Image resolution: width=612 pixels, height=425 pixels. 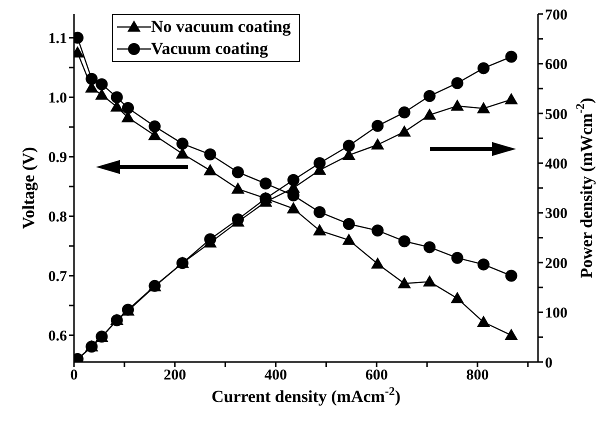 What do you see at coordinates (58, 277) in the screenshot?
I see `y-tick-label: 0.7` at bounding box center [58, 277].